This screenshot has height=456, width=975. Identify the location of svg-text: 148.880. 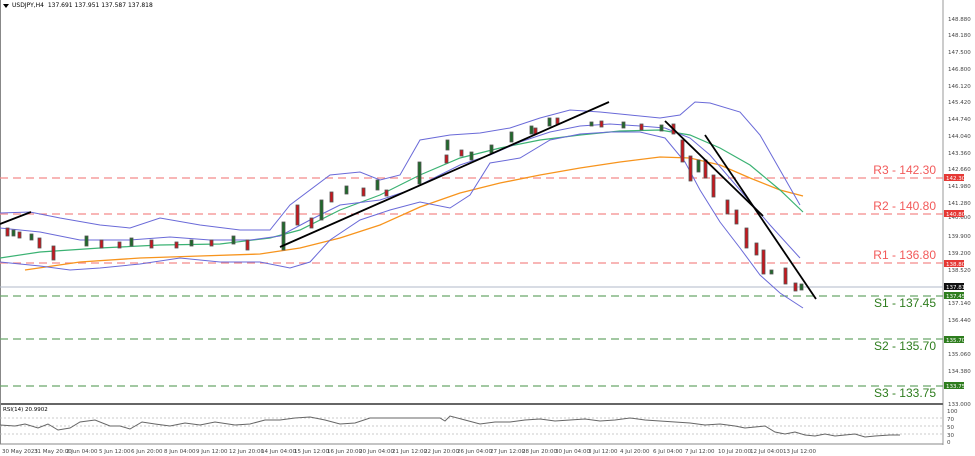
(959, 20).